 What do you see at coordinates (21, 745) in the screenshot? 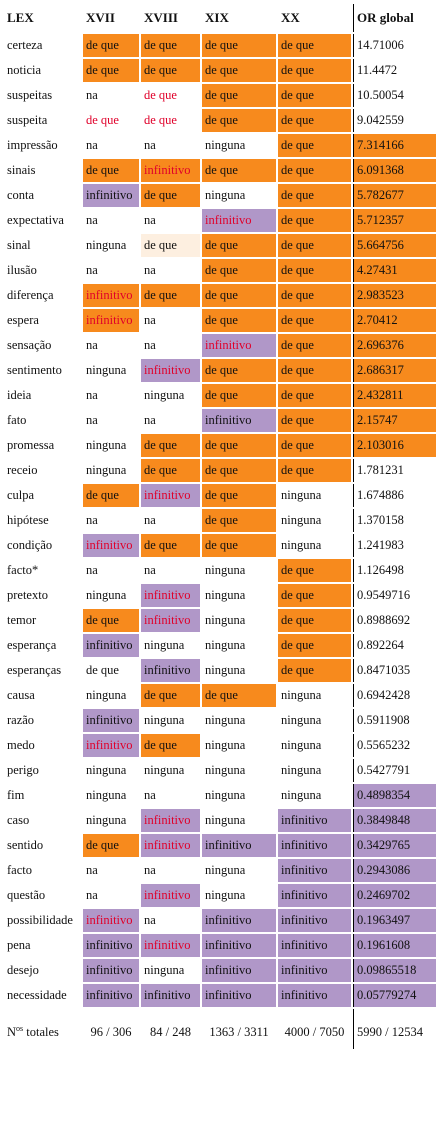
I see `lex-cell: medo` at bounding box center [21, 745].